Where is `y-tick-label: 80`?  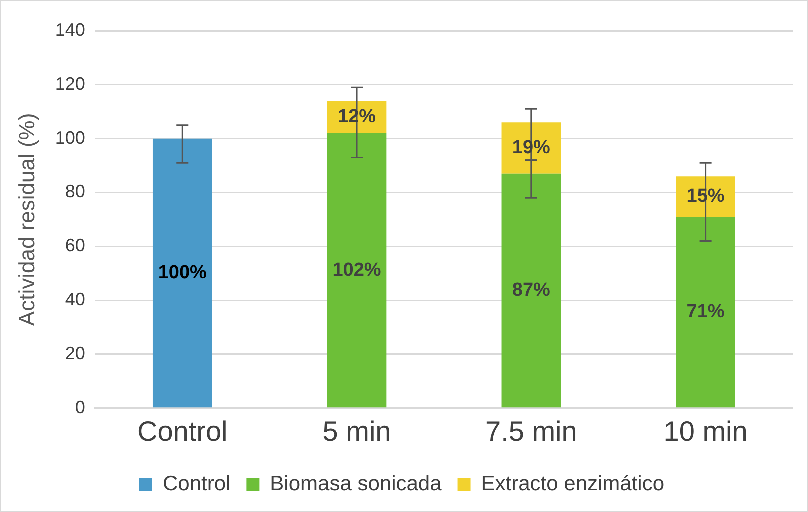 y-tick-label: 80 is located at coordinates (75, 192).